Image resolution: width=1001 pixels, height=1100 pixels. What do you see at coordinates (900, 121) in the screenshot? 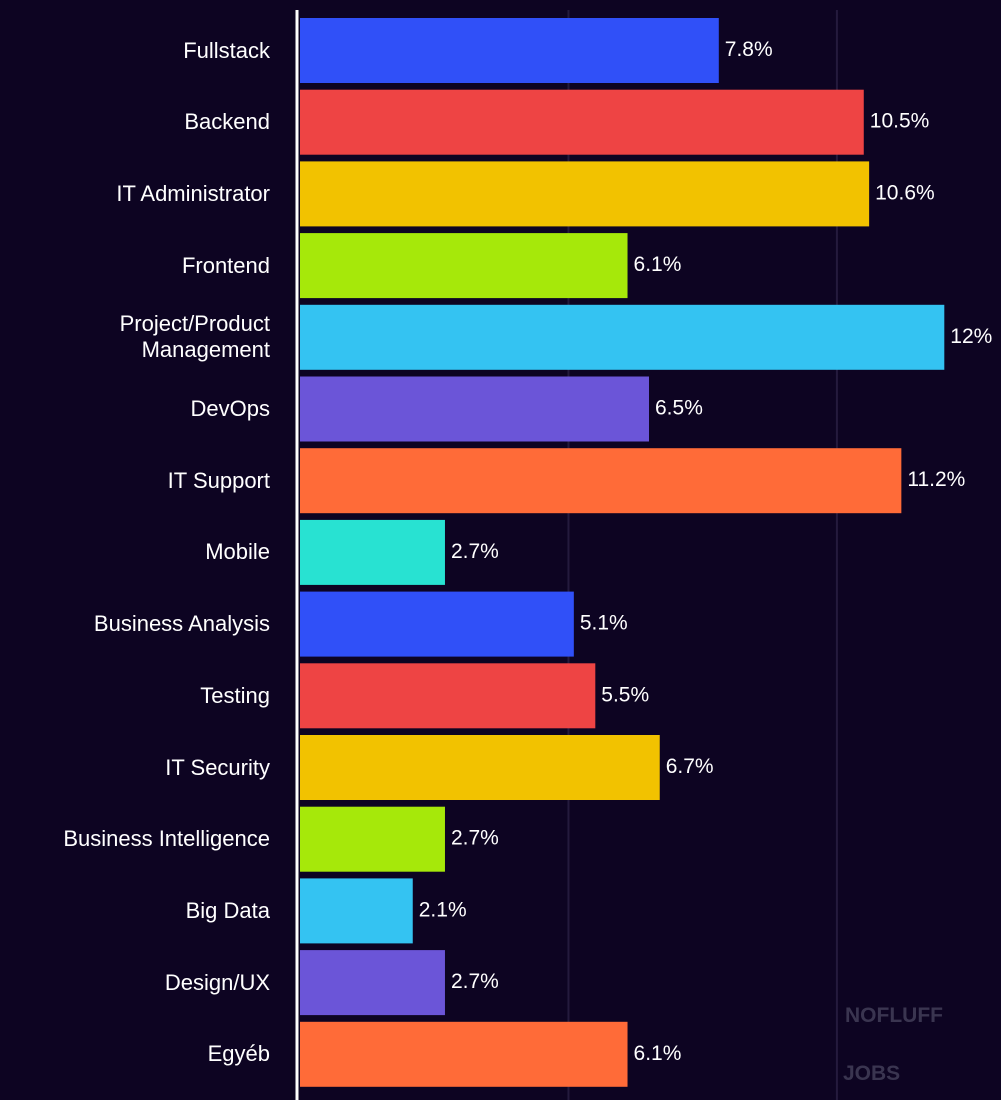
I see `value-label: 10.5%` at bounding box center [900, 121].